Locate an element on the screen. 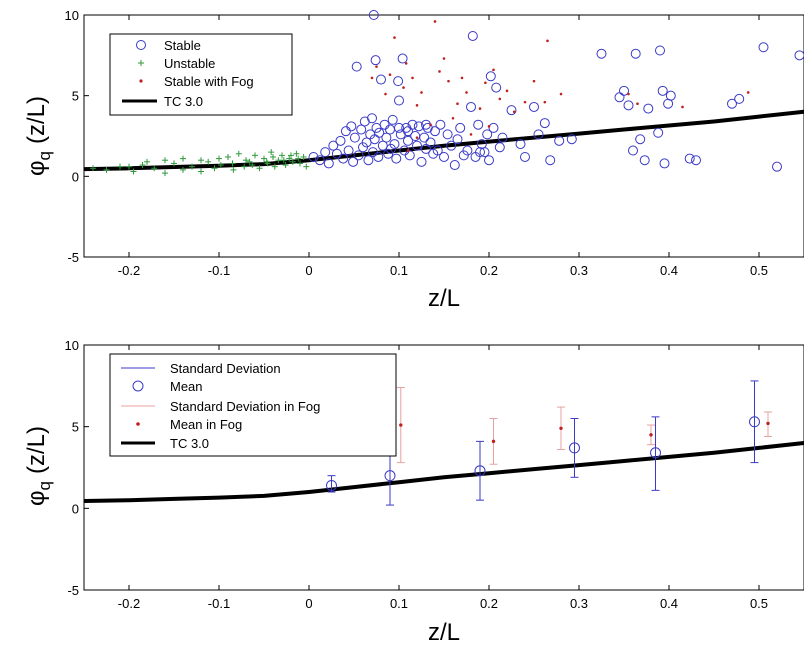 This screenshot has width=804, height=645. bottom-x-tick-label: 0.1 is located at coordinates (399, 603).